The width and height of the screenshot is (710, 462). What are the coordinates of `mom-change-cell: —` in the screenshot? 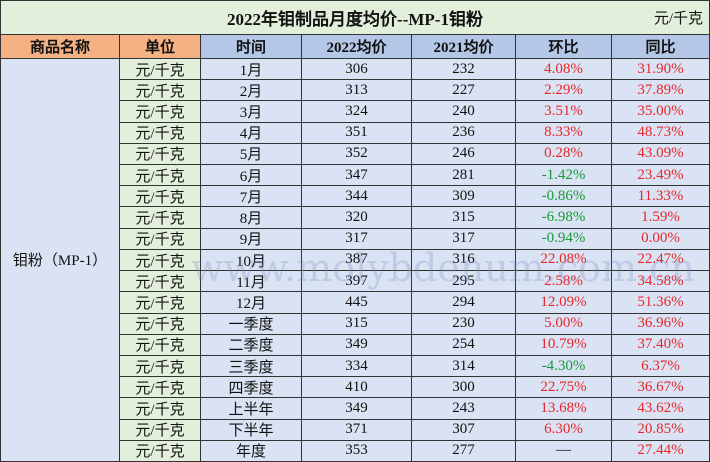 It's located at (563, 450).